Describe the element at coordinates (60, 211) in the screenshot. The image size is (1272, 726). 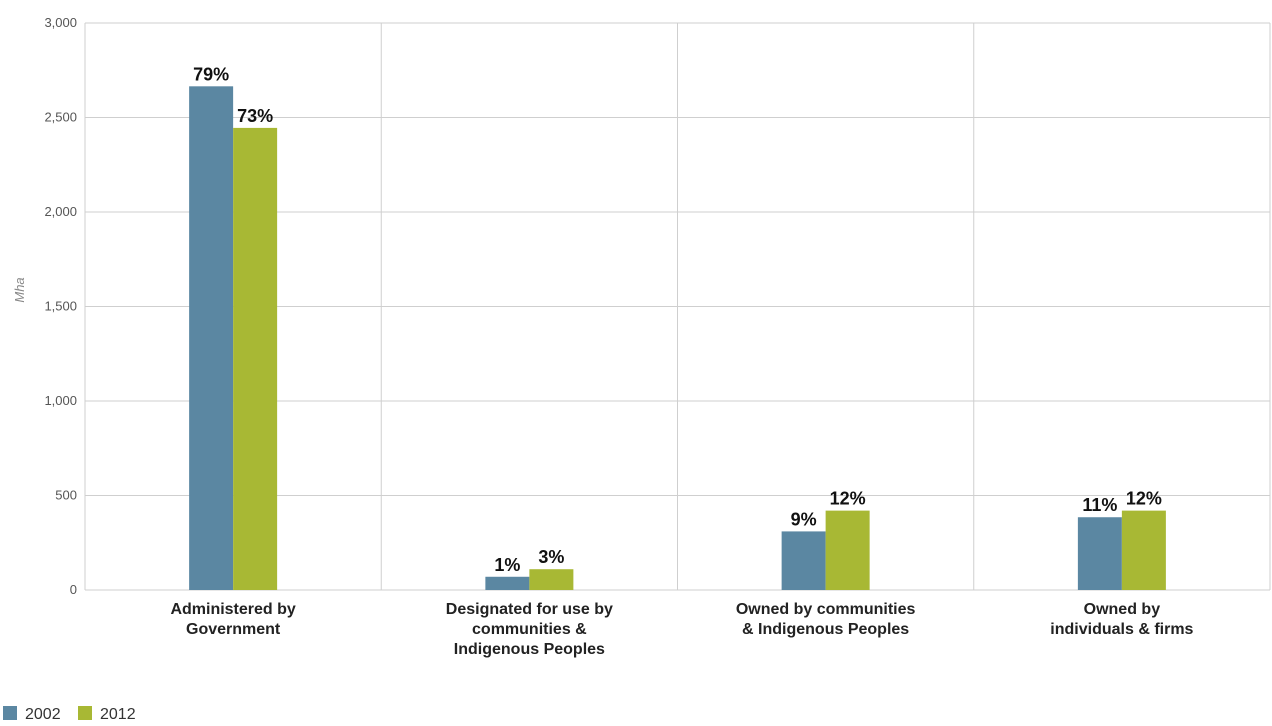
I see `y-tick-label: 2,000` at that location.